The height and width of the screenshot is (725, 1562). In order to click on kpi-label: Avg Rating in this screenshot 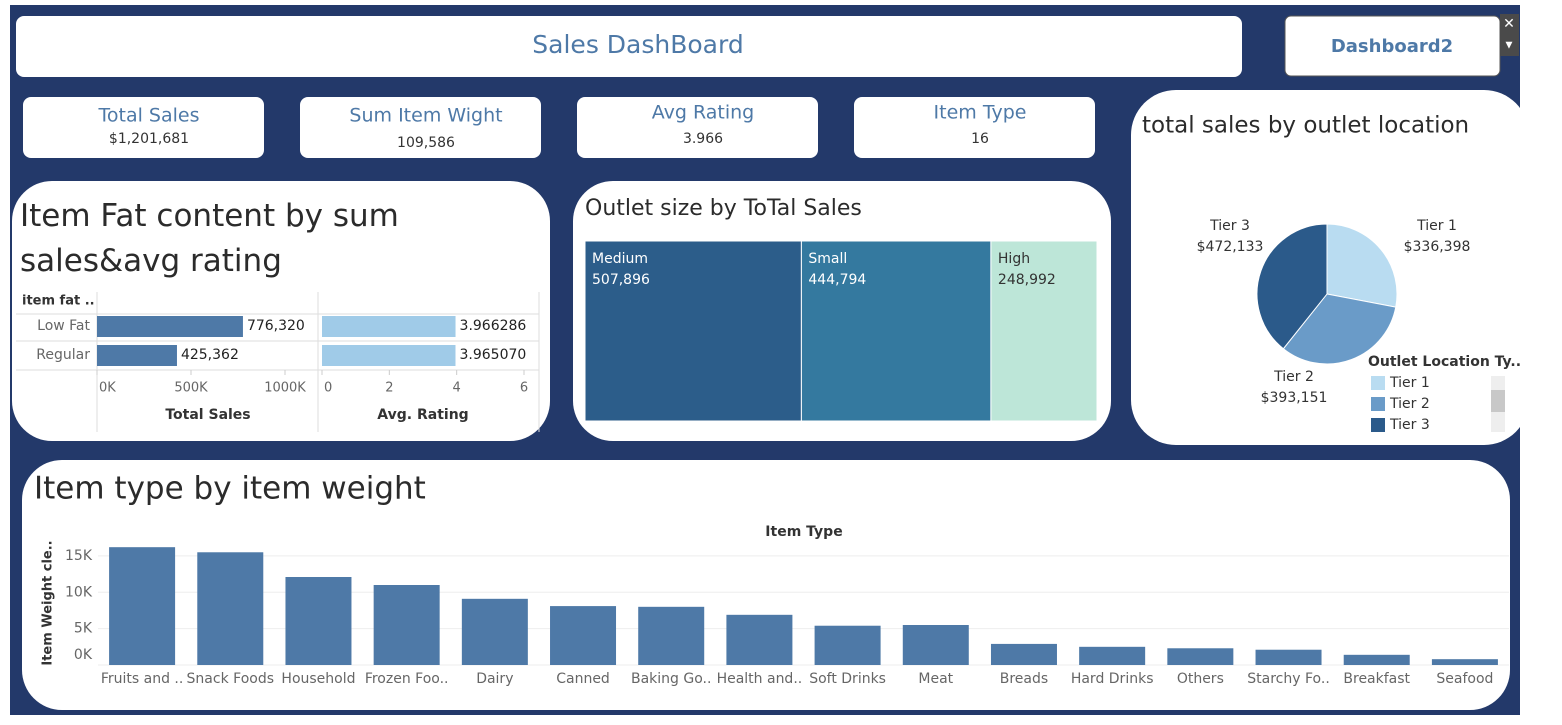, I will do `click(703, 113)`.